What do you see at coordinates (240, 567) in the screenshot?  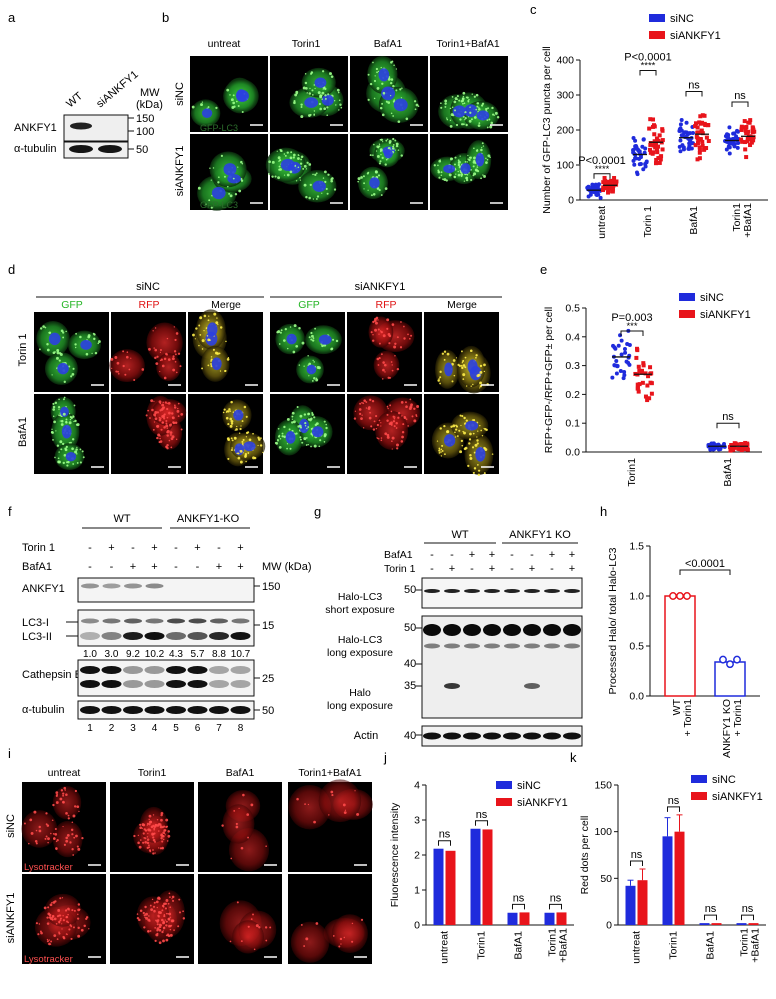 I see `f-bafa-sign: +` at bounding box center [240, 567].